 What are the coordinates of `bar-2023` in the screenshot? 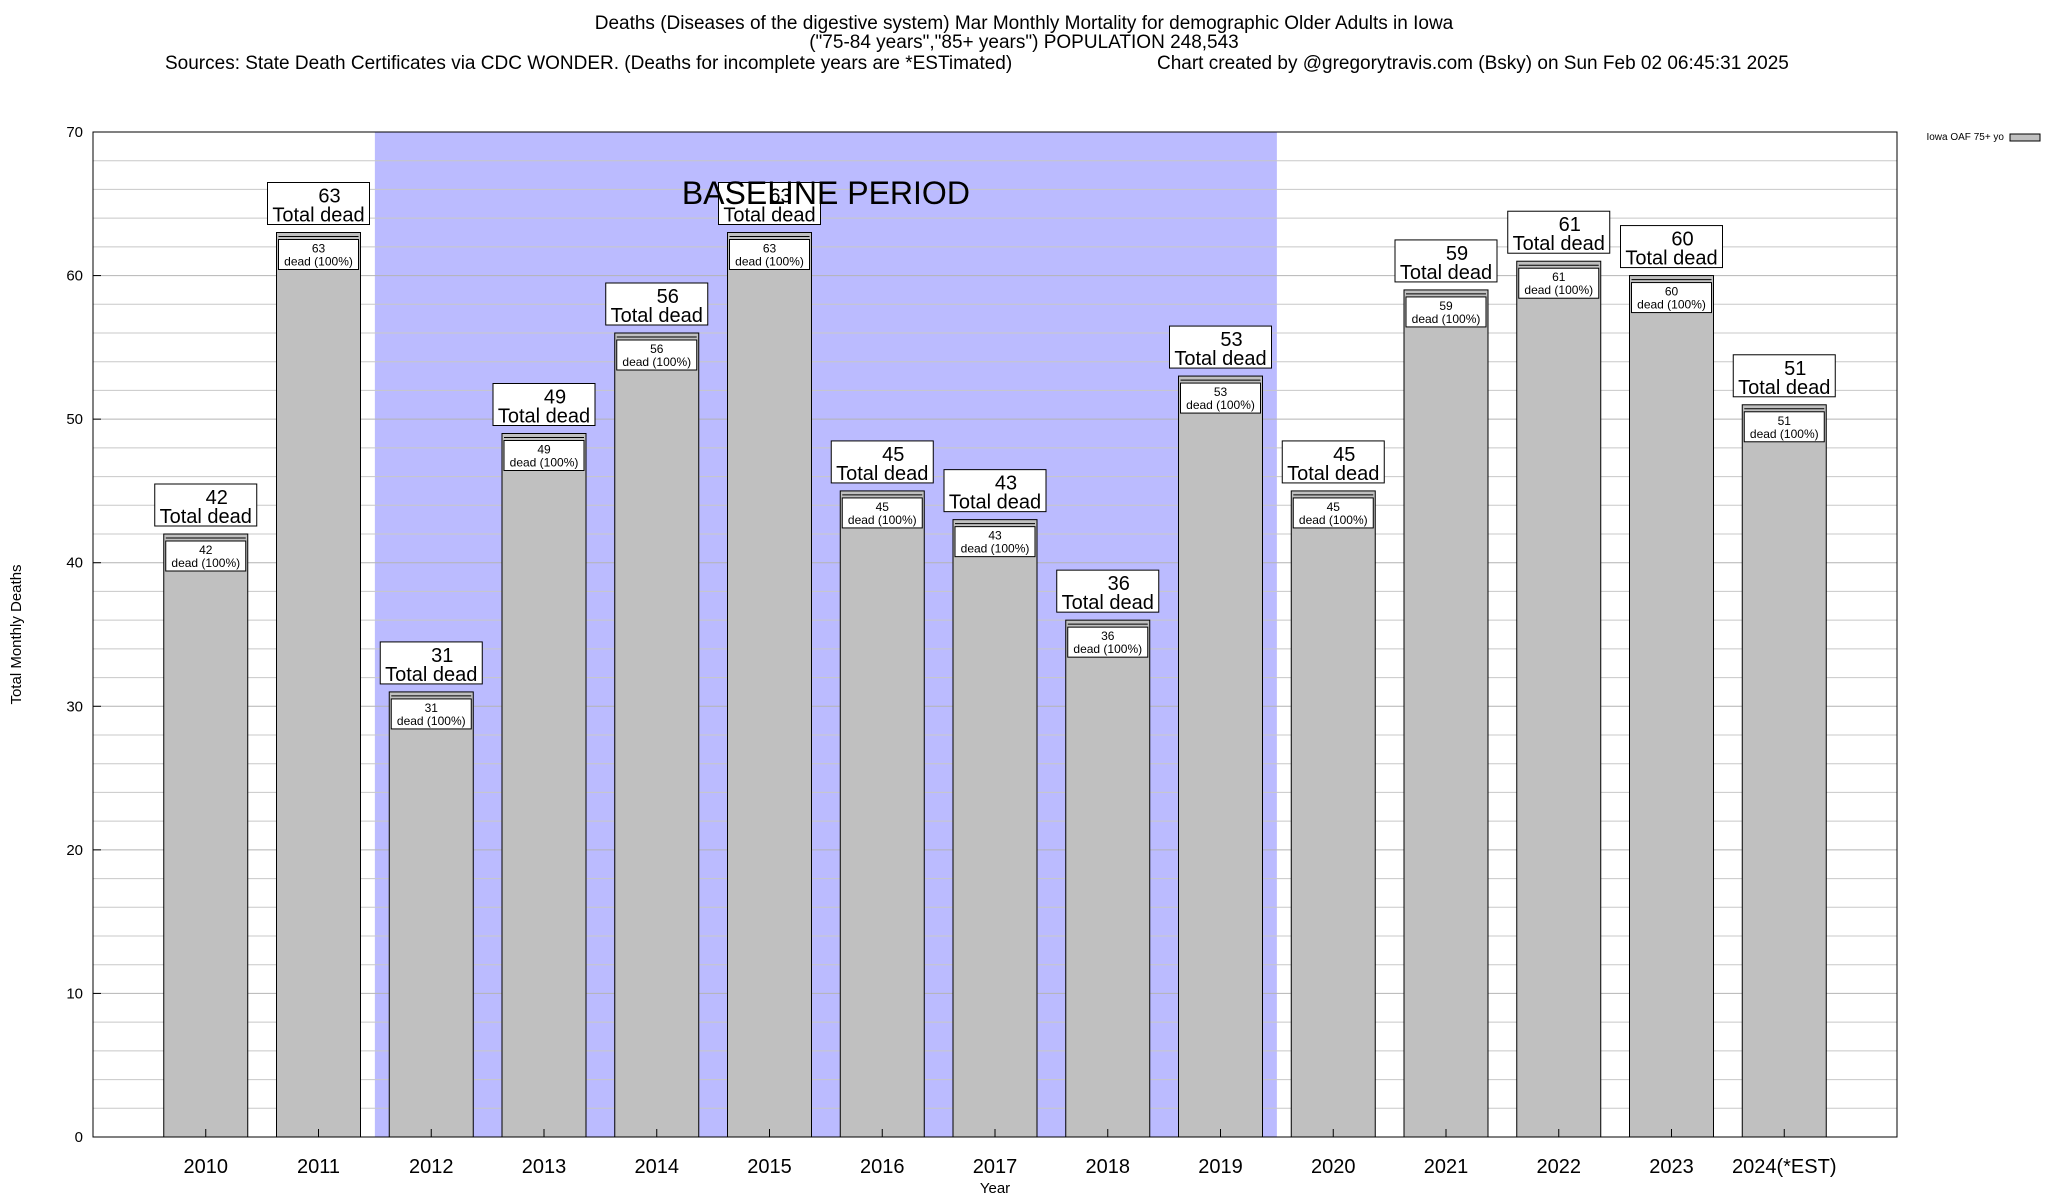 It's located at (1671, 706).